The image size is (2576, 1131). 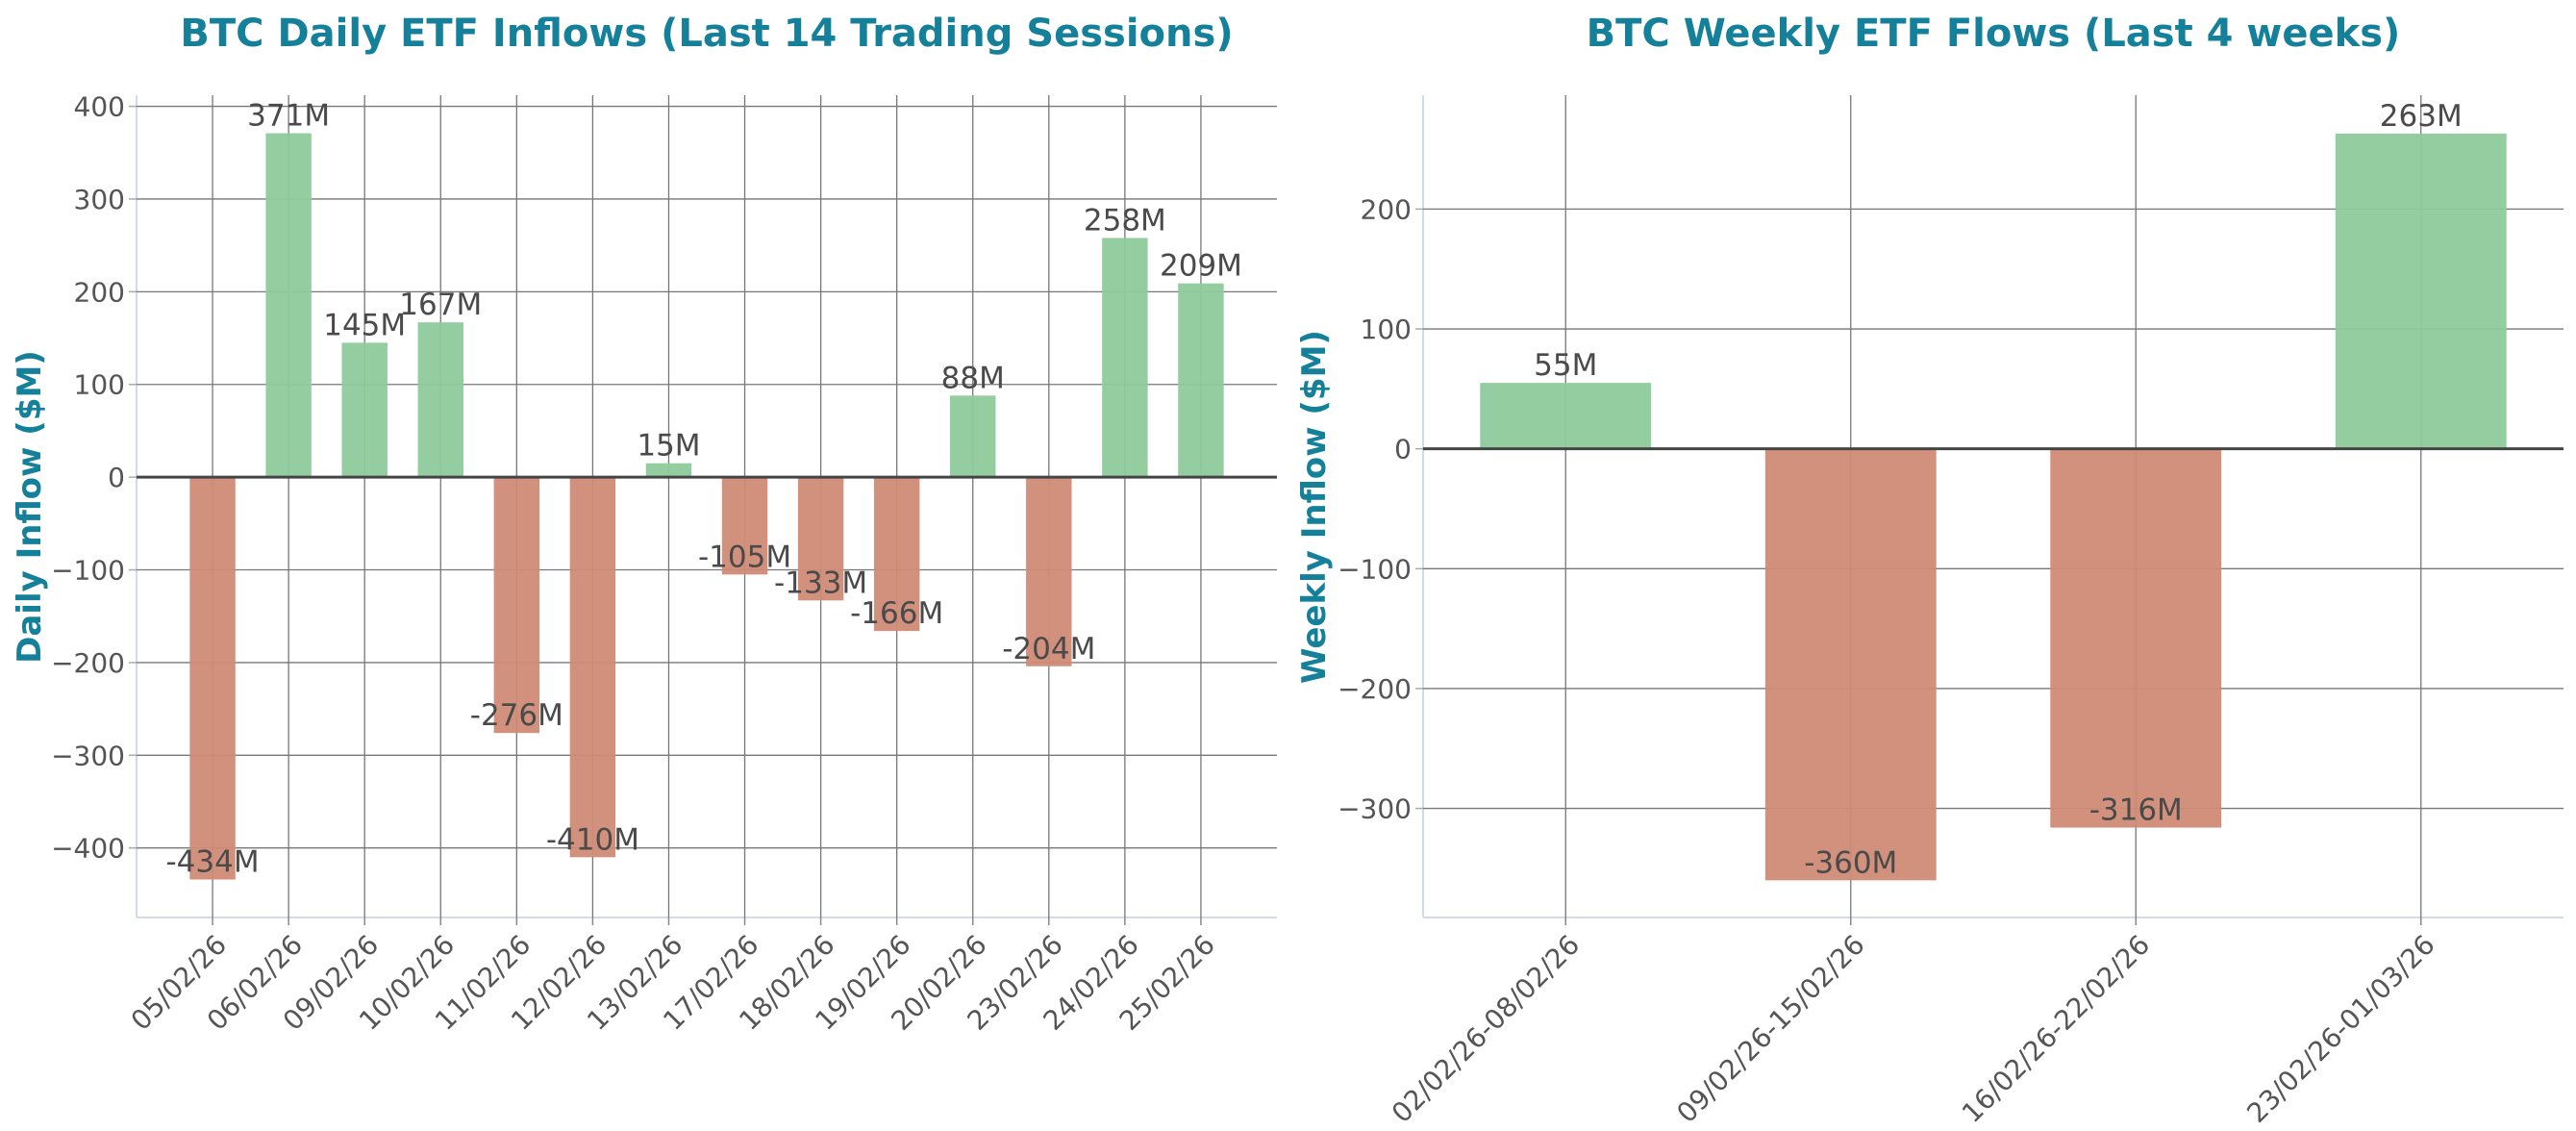 What do you see at coordinates (516, 715) in the screenshot?
I see `bar-value-label: -276M` at bounding box center [516, 715].